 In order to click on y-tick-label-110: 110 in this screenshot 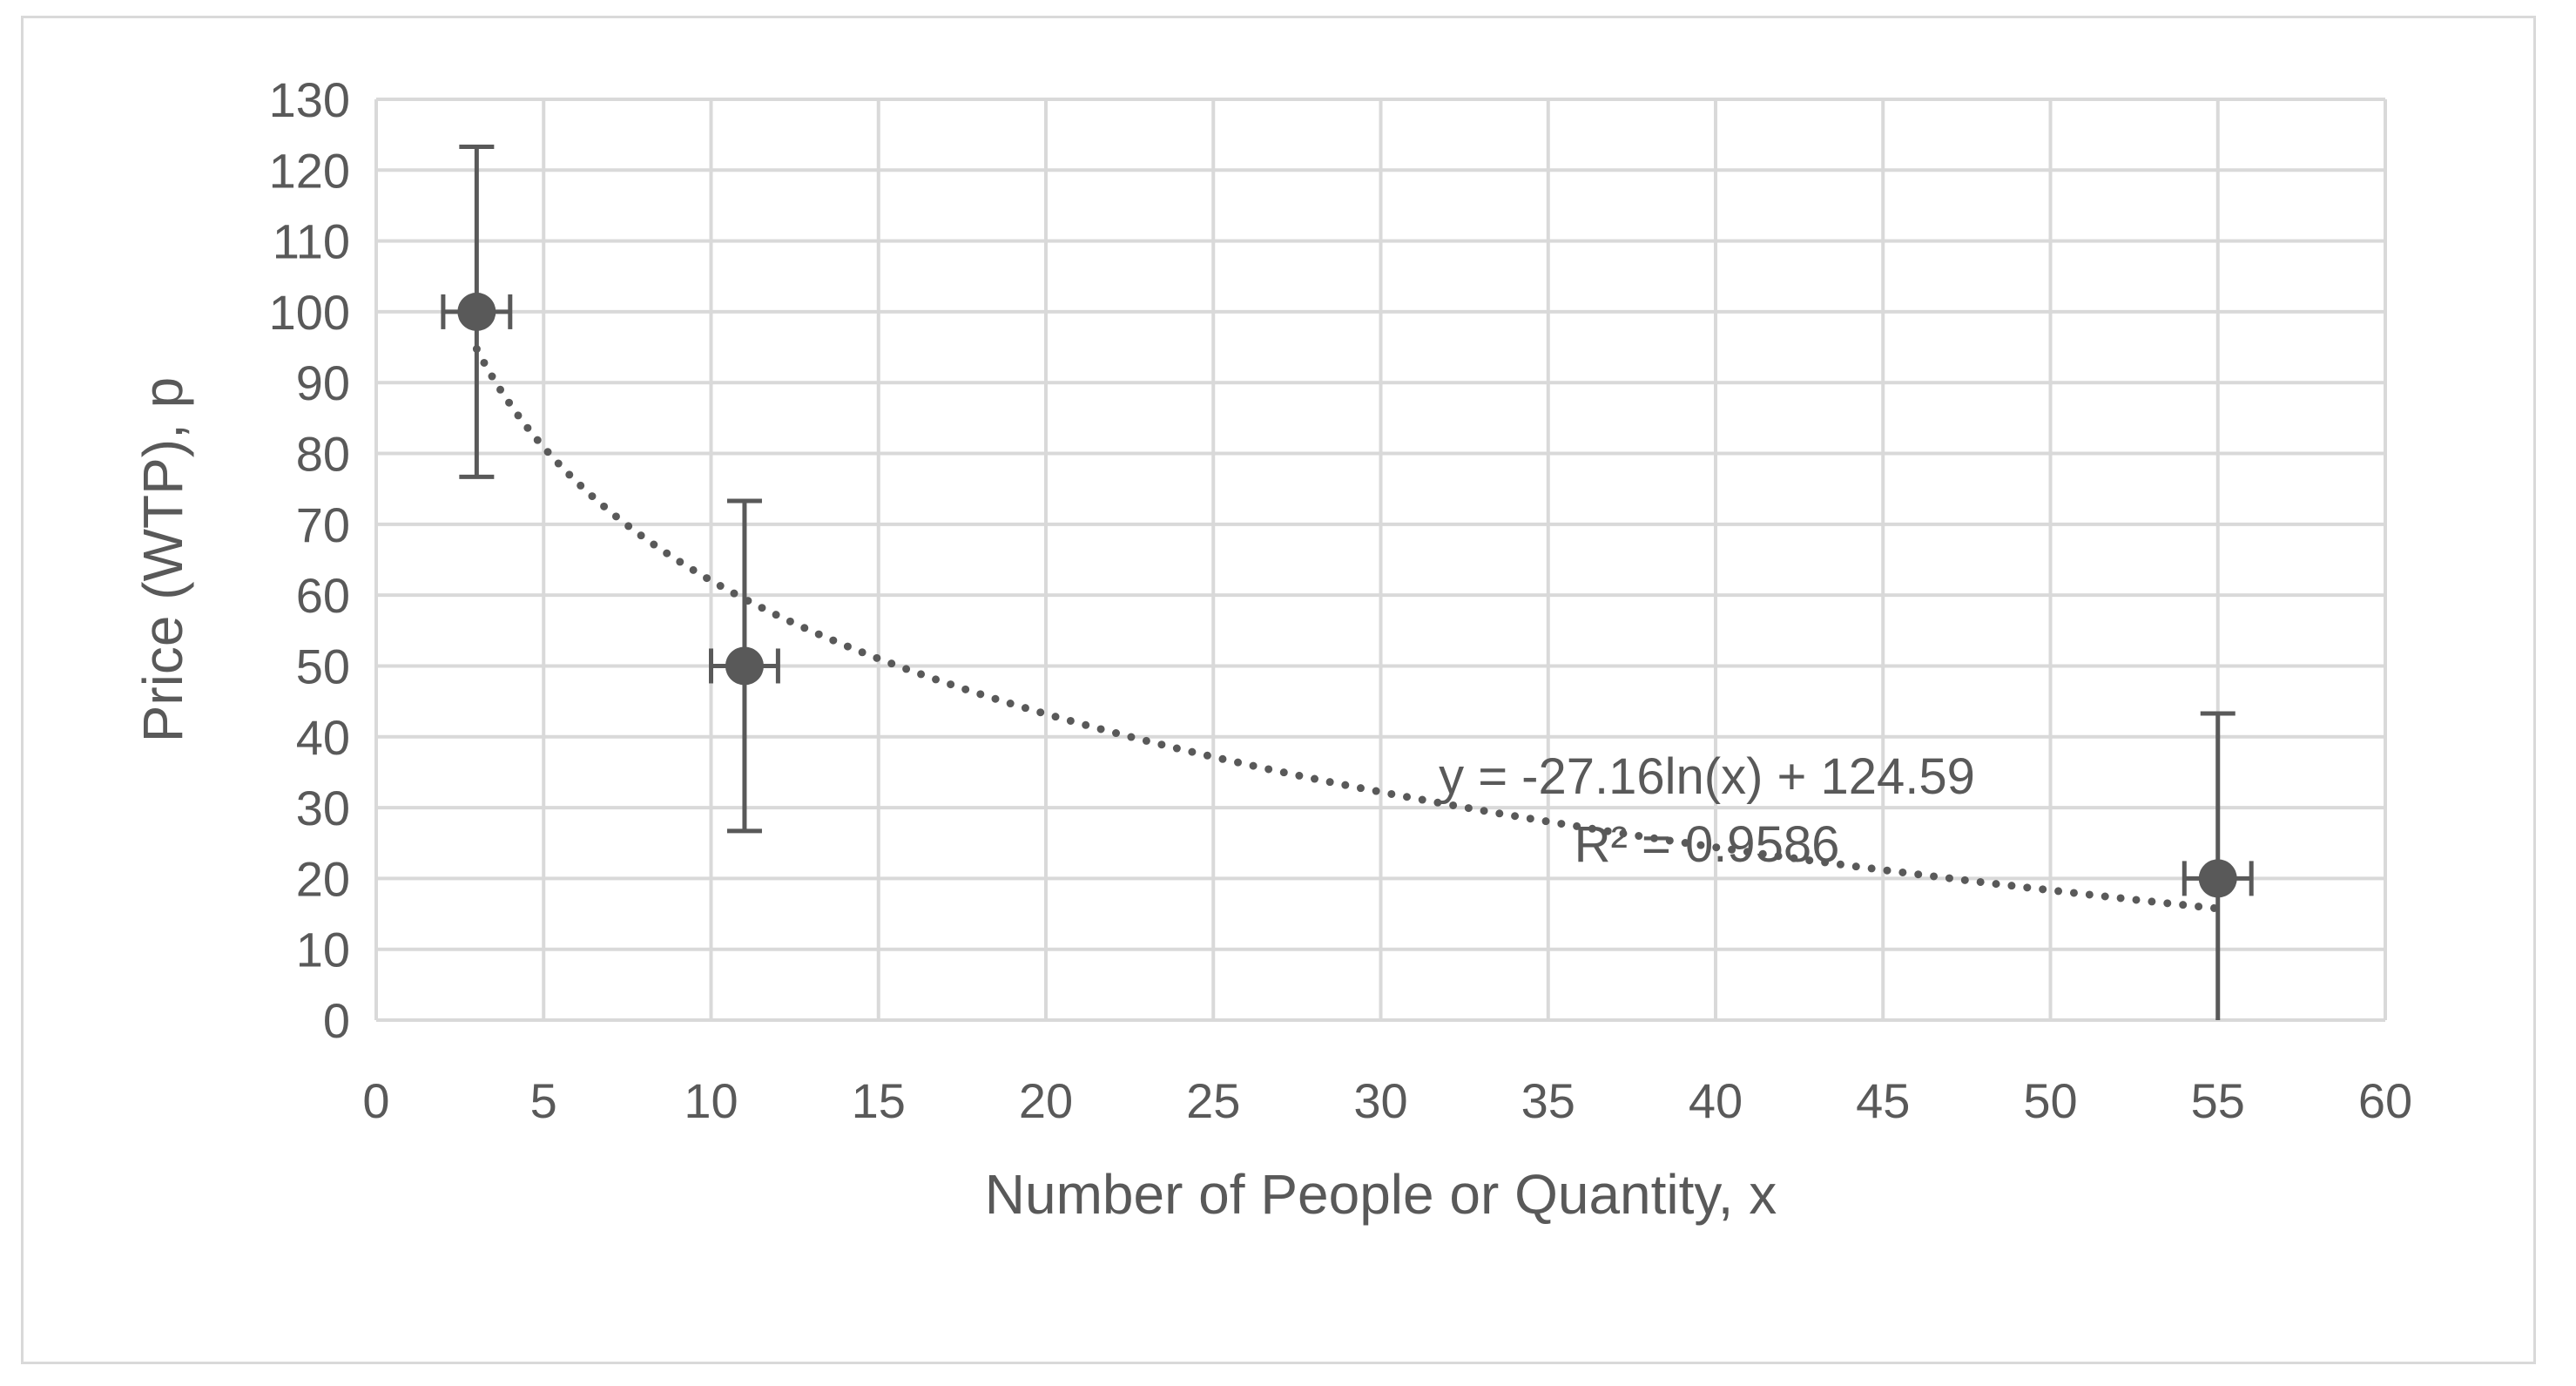, I will do `click(312, 241)`.